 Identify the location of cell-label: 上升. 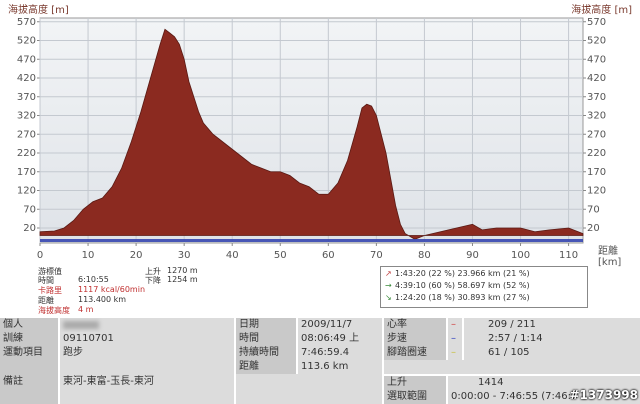
(415, 383).